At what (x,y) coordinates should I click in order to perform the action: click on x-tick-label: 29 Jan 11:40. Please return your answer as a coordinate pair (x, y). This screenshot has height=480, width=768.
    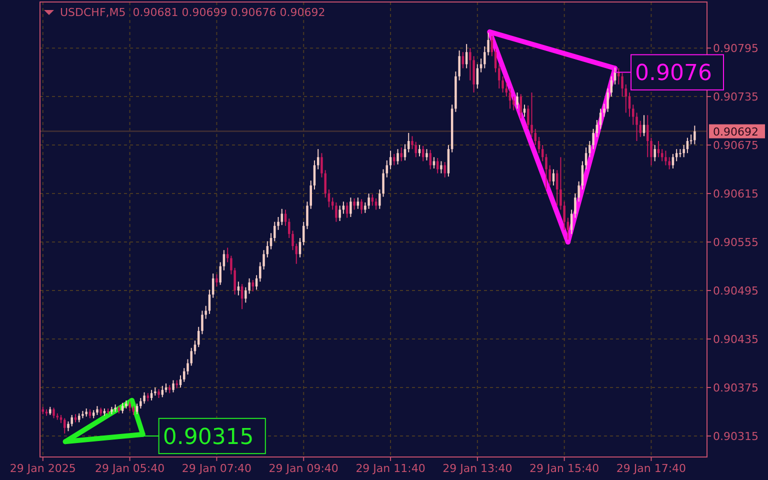
    Looking at the image, I should click on (391, 468).